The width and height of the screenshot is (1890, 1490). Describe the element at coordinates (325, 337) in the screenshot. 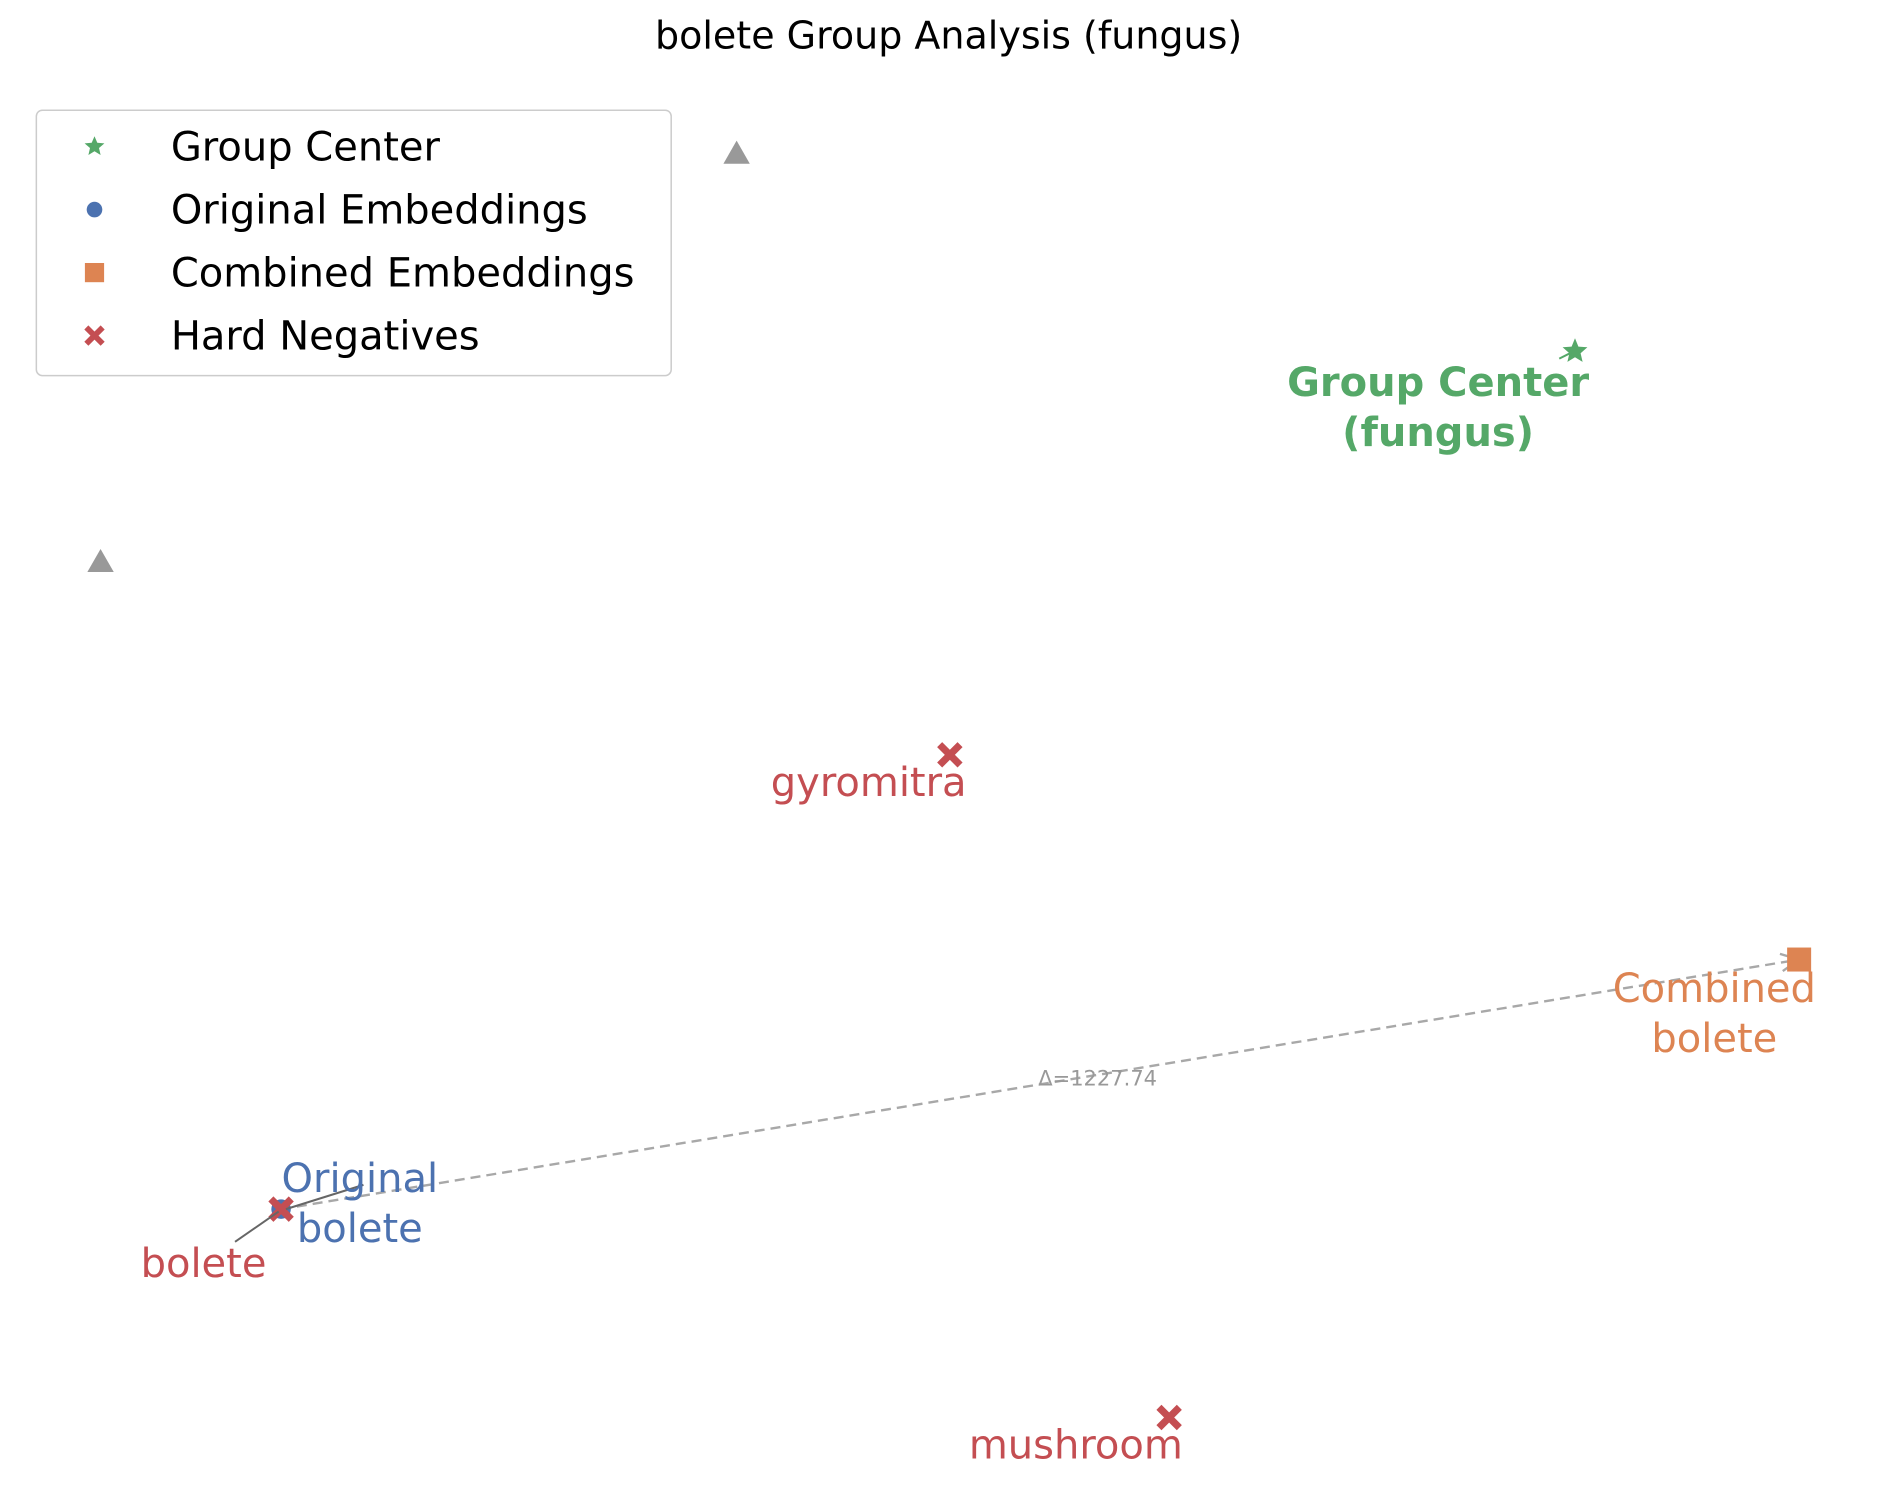

I see `legend-label: Hard Negatives` at that location.